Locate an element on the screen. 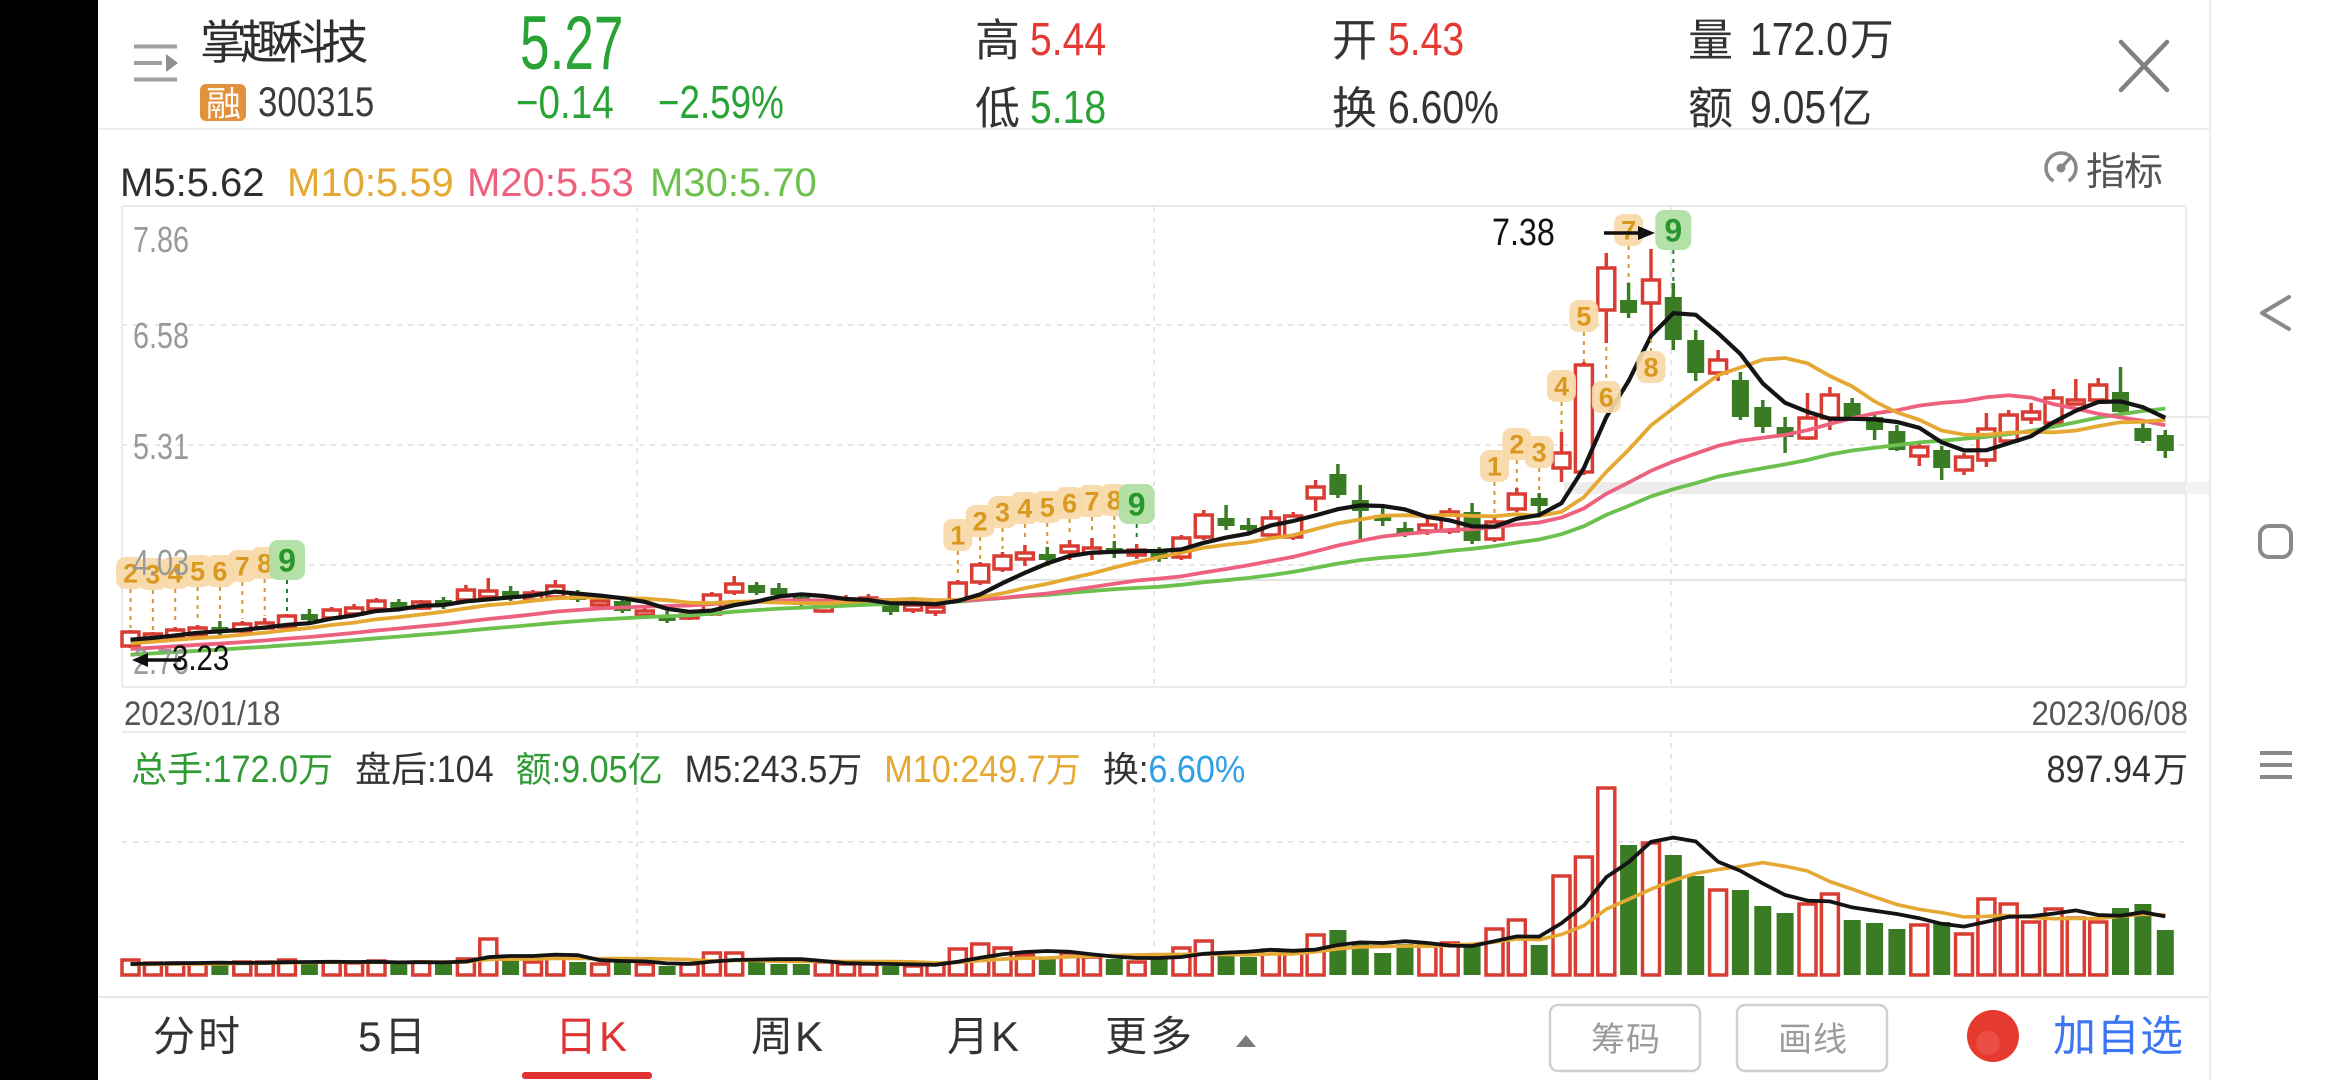 The height and width of the screenshot is (1080, 2340). svg-text: 897.94 is located at coordinates (2098, 768).